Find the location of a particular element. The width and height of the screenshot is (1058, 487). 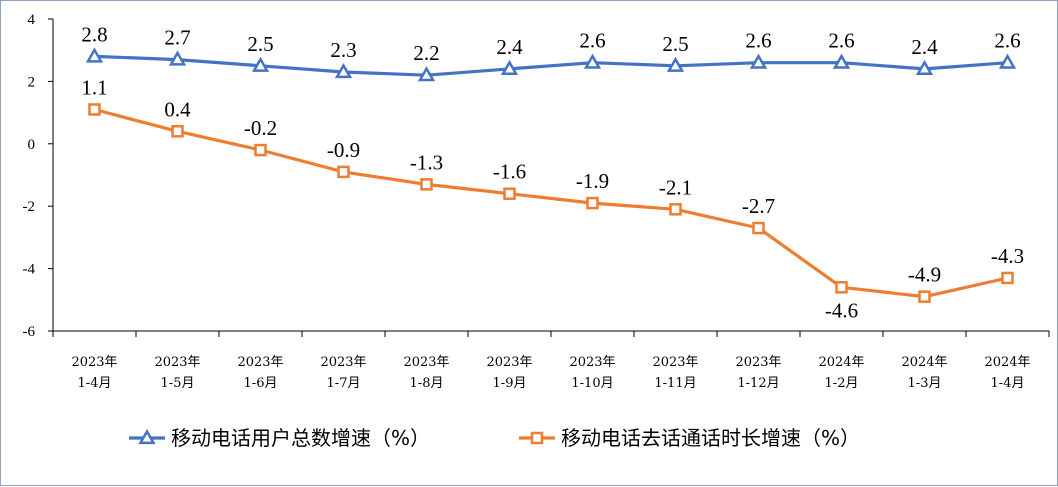

data-label: 2.8 is located at coordinates (94, 34).